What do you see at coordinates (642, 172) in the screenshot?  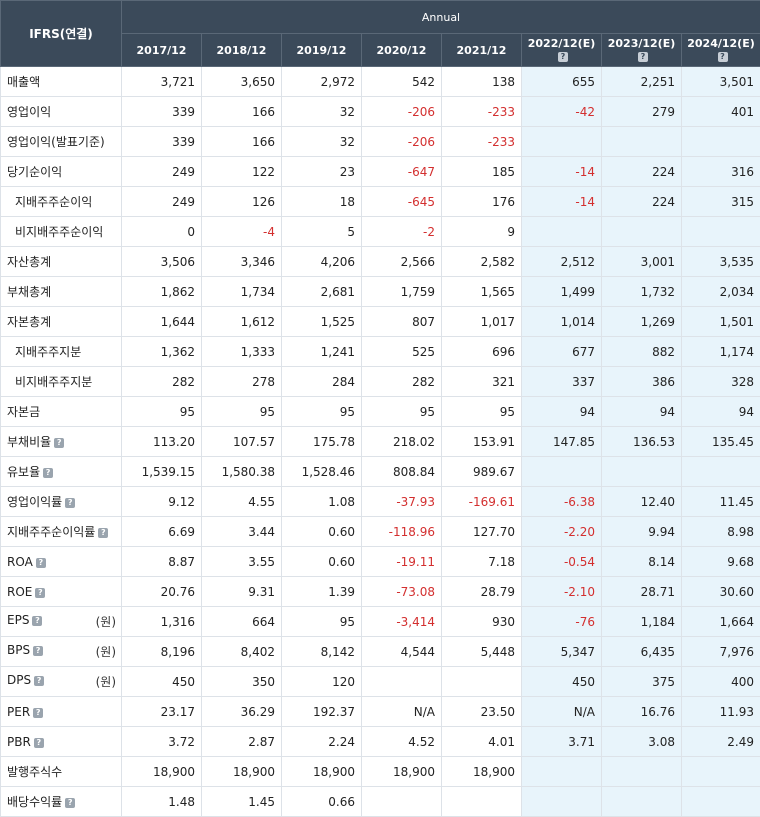 I see `value-cell: 224` at bounding box center [642, 172].